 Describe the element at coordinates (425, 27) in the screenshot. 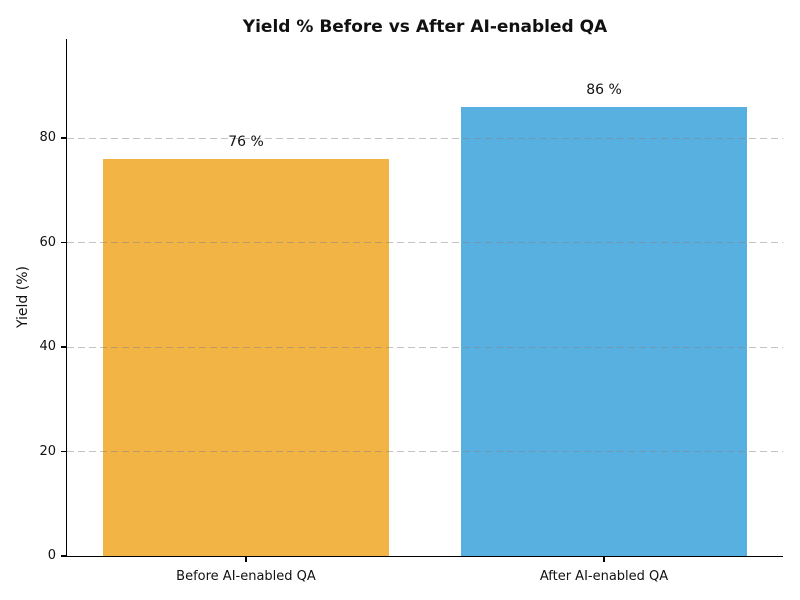

I see `chart-title: Yield % Before vs After AI-enabled QA` at that location.